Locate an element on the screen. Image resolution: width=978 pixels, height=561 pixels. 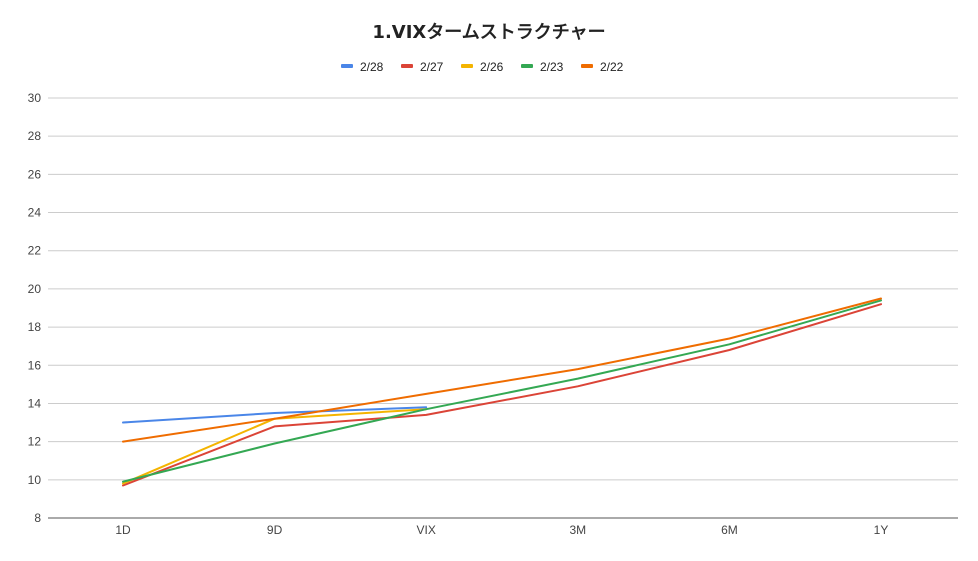
legend-item: 2/22 is located at coordinates (602, 67).